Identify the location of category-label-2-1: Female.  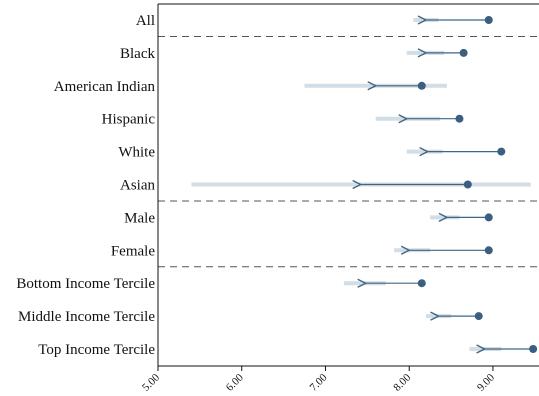
(133, 251).